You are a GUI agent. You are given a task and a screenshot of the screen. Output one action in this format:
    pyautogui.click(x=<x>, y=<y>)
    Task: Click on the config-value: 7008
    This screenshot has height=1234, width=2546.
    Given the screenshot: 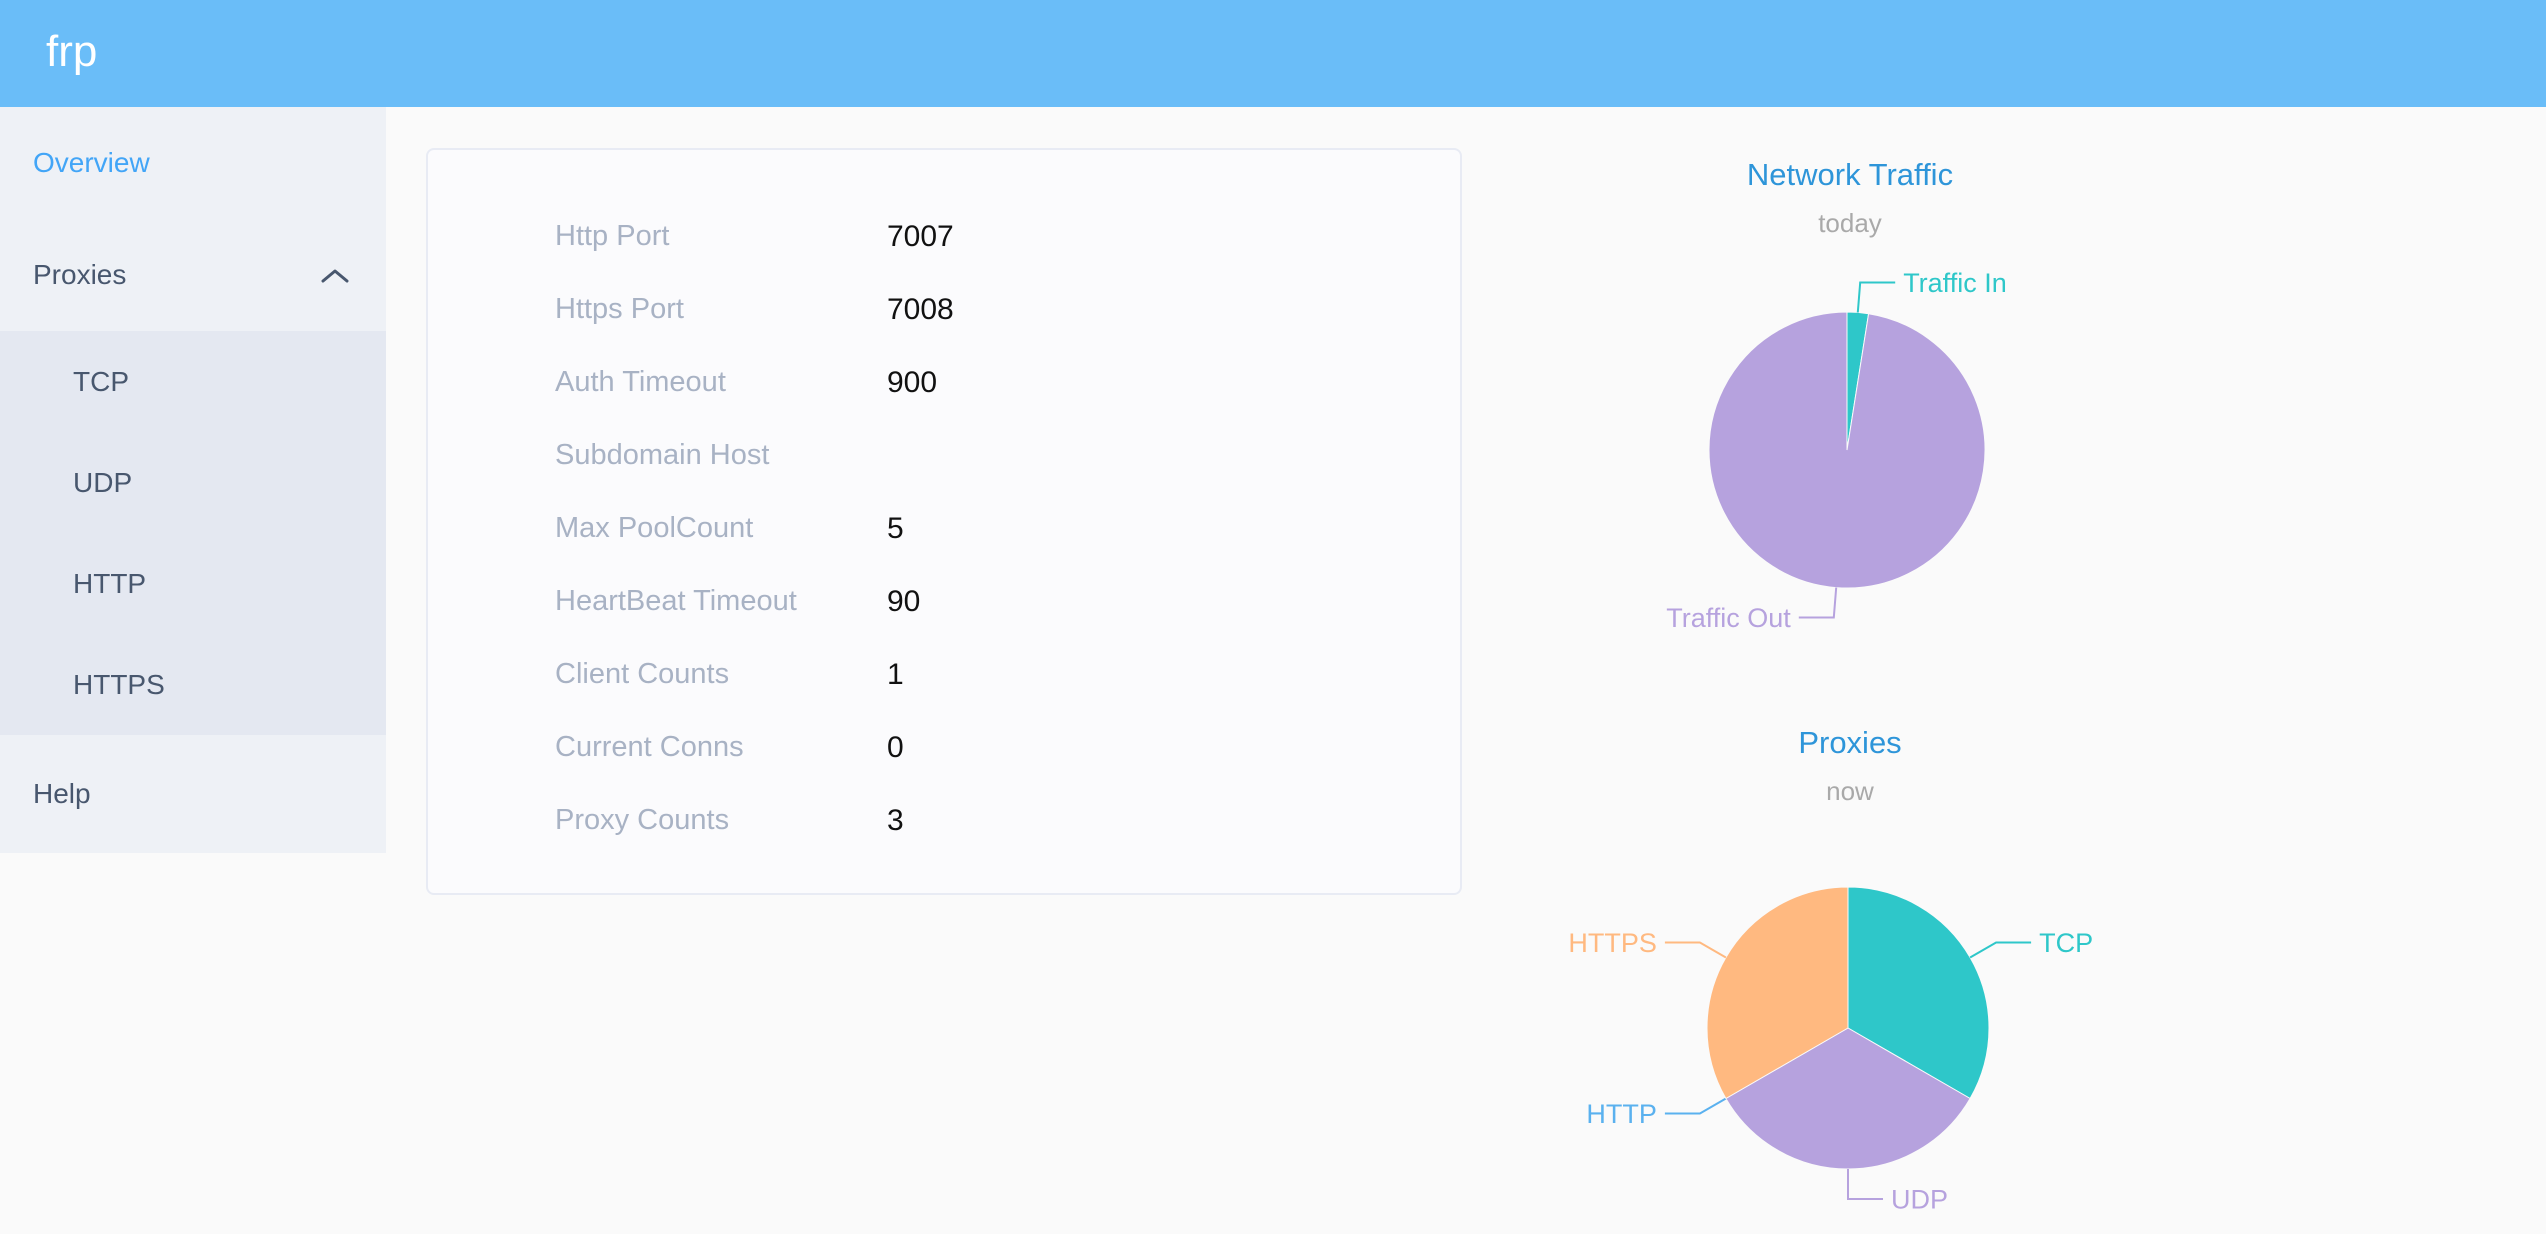 What is the action you would take?
    pyautogui.click(x=920, y=309)
    